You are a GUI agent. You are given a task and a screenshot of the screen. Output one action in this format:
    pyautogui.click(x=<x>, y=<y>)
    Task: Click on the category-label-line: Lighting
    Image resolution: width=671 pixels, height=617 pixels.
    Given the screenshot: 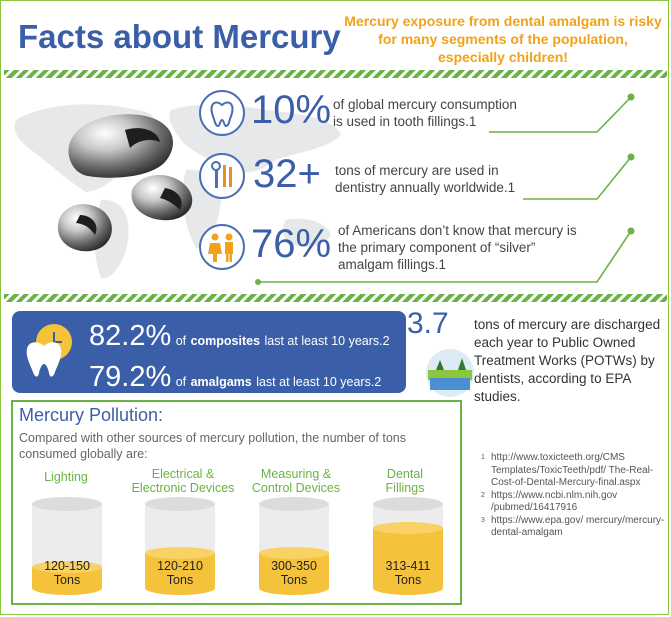 What is the action you would take?
    pyautogui.click(x=66, y=477)
    